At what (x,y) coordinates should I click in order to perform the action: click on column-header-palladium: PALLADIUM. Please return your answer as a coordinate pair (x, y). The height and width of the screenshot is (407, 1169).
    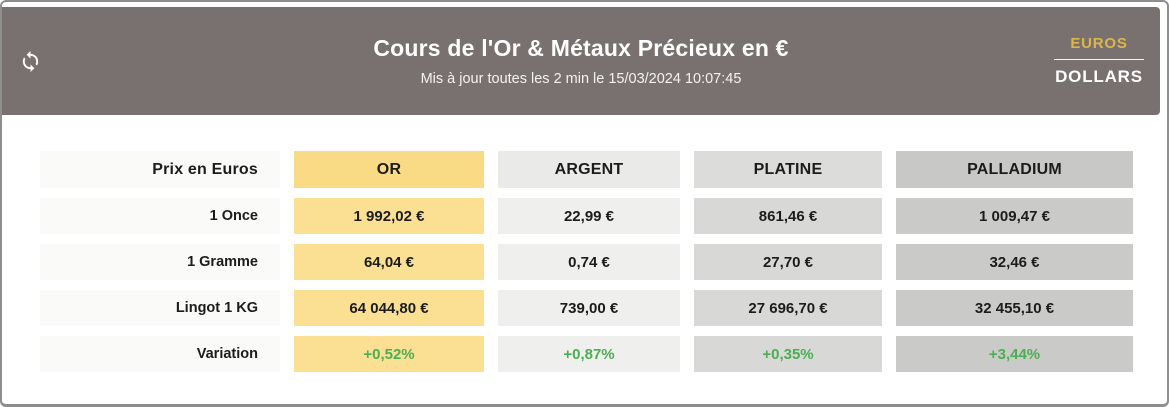
    Looking at the image, I should click on (1014, 169).